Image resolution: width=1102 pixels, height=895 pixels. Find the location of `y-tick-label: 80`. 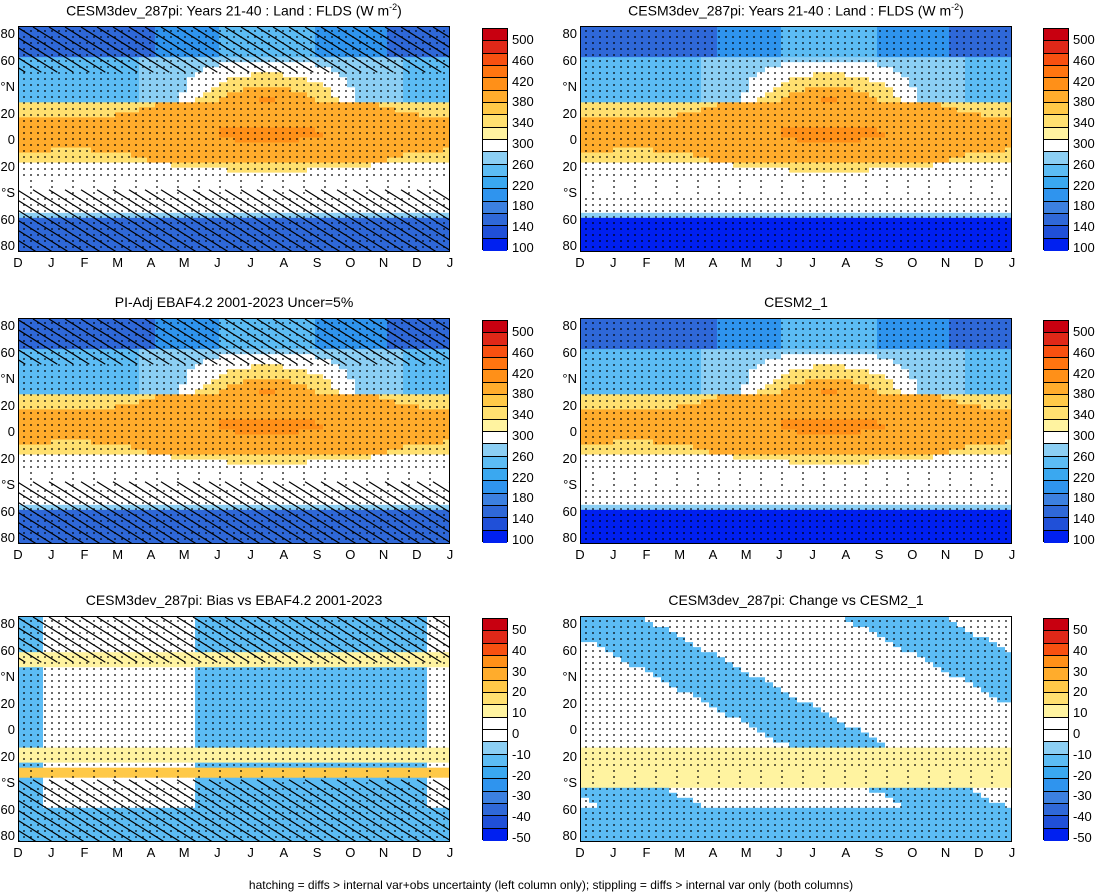

y-tick-label: 80 is located at coordinates (7, 33).